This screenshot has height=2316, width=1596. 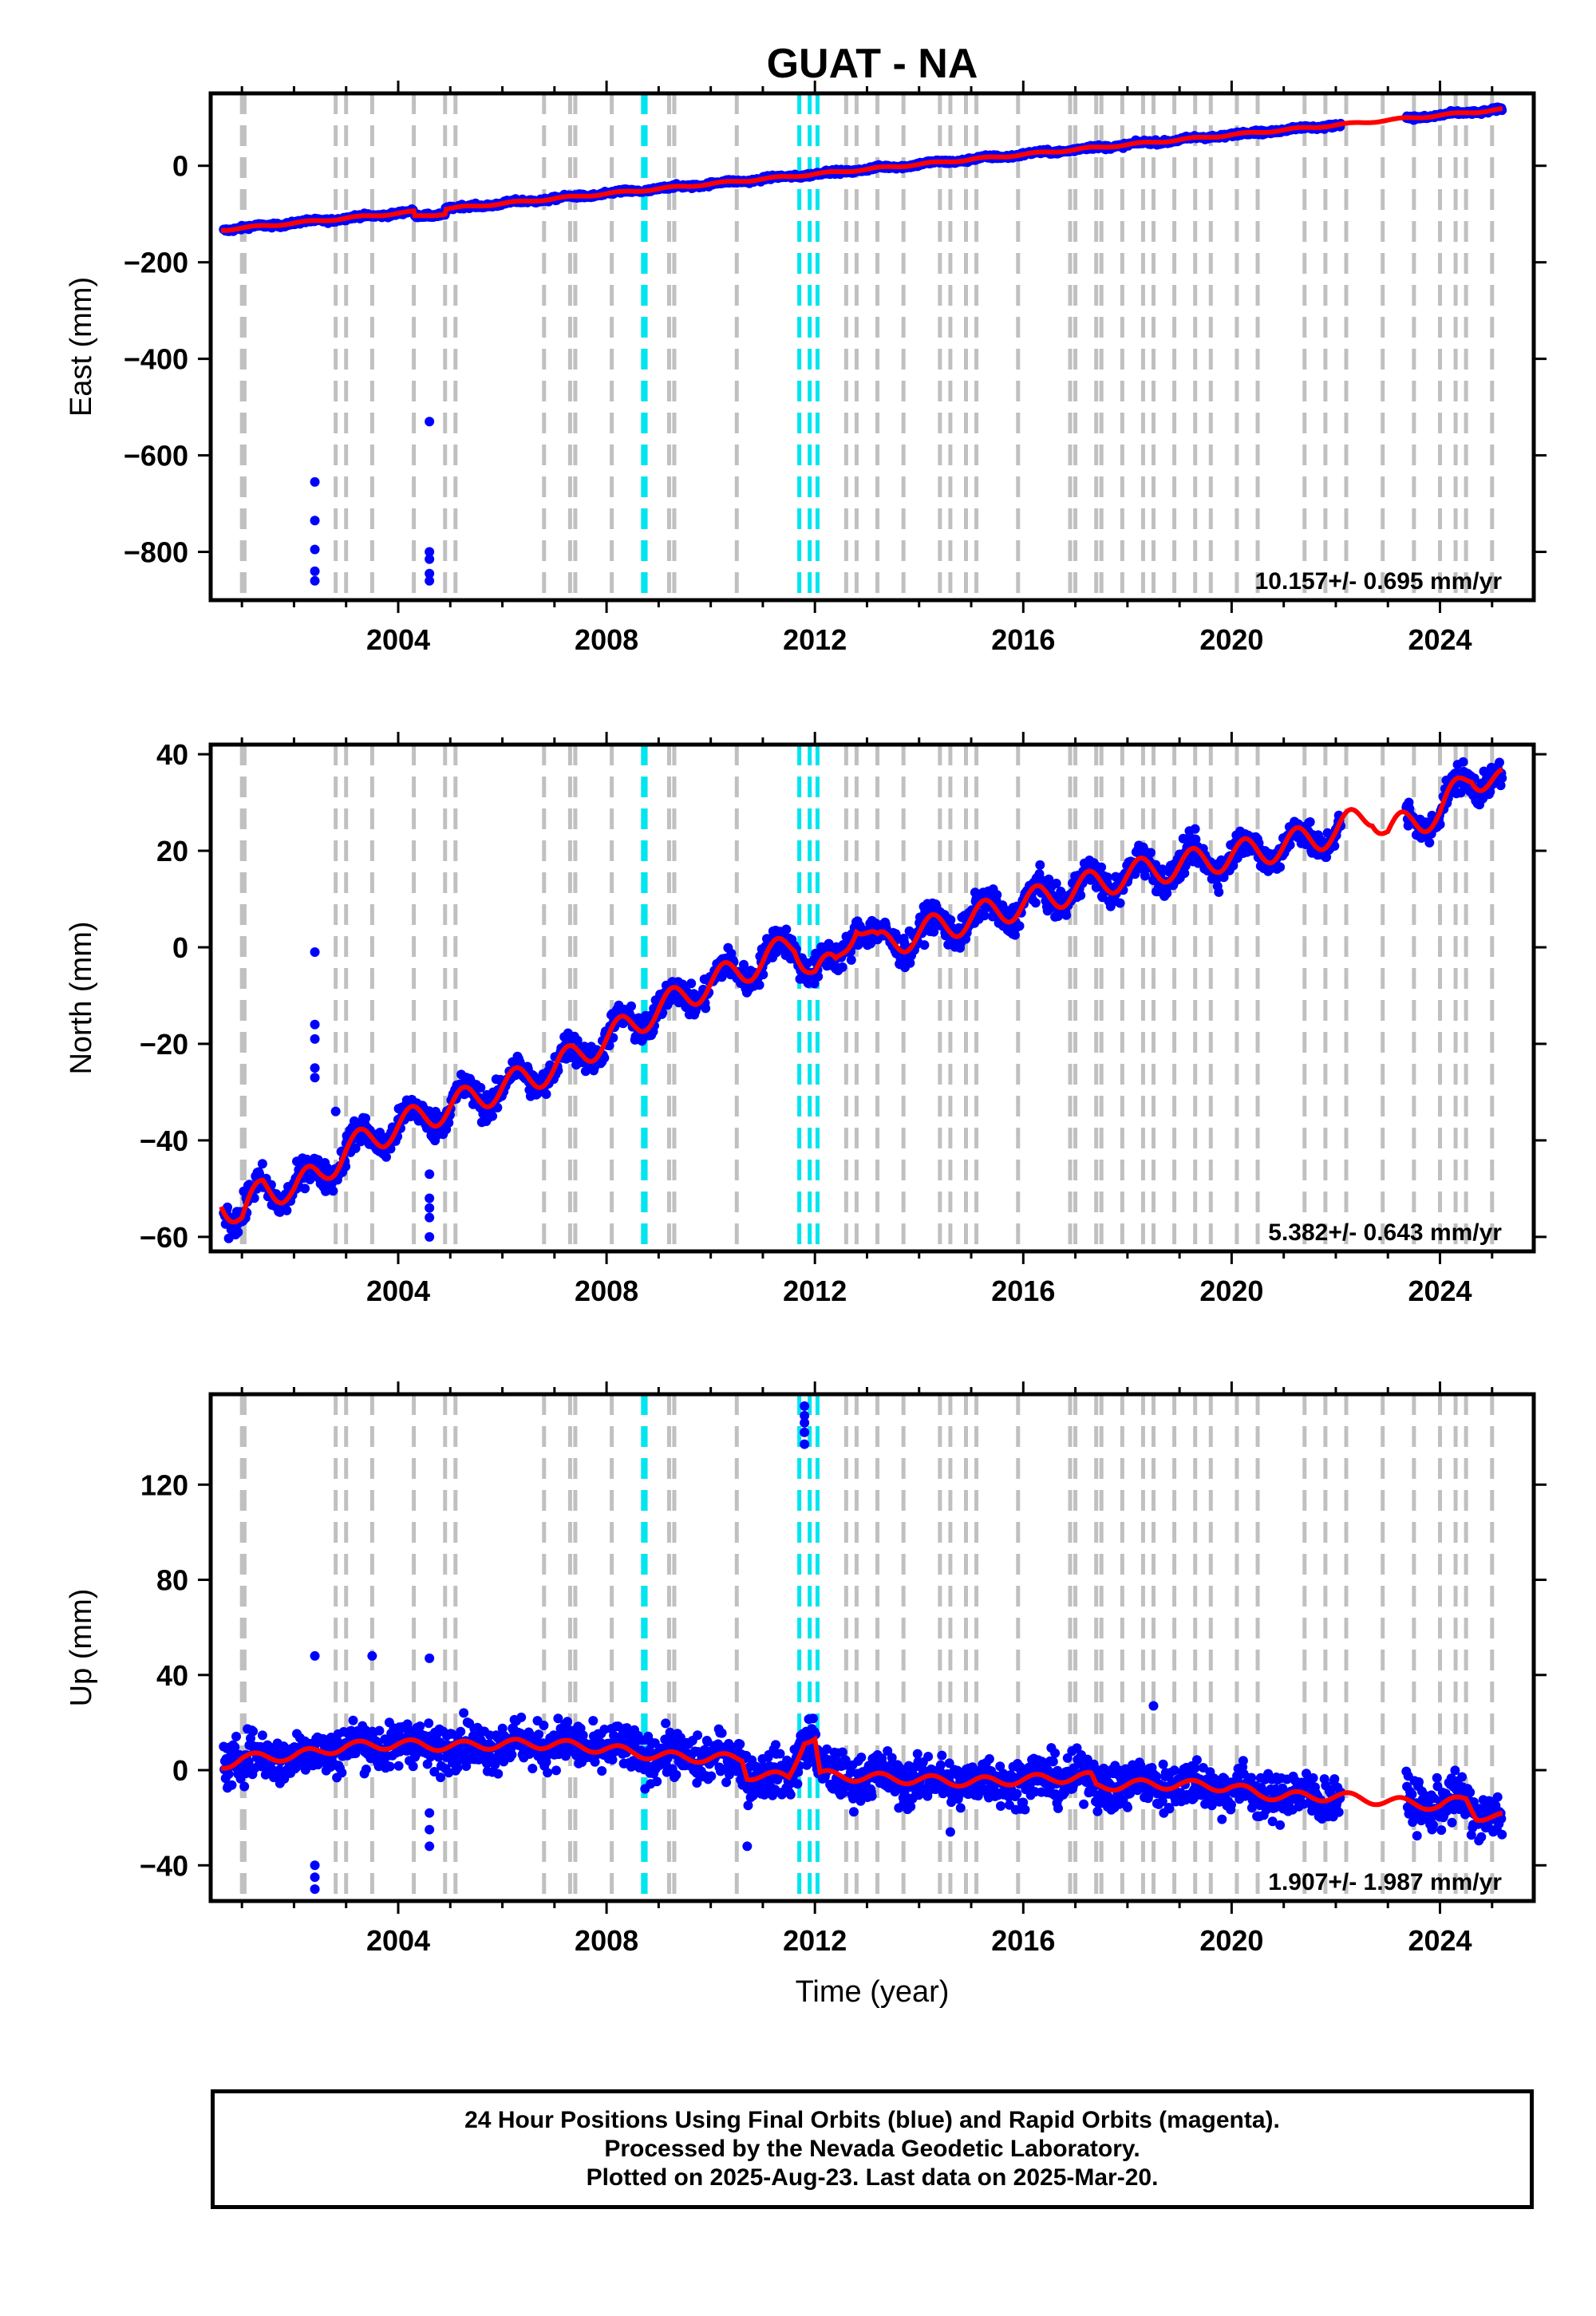 What do you see at coordinates (164, 1140) in the screenshot?
I see `y-tick-label: −40` at bounding box center [164, 1140].